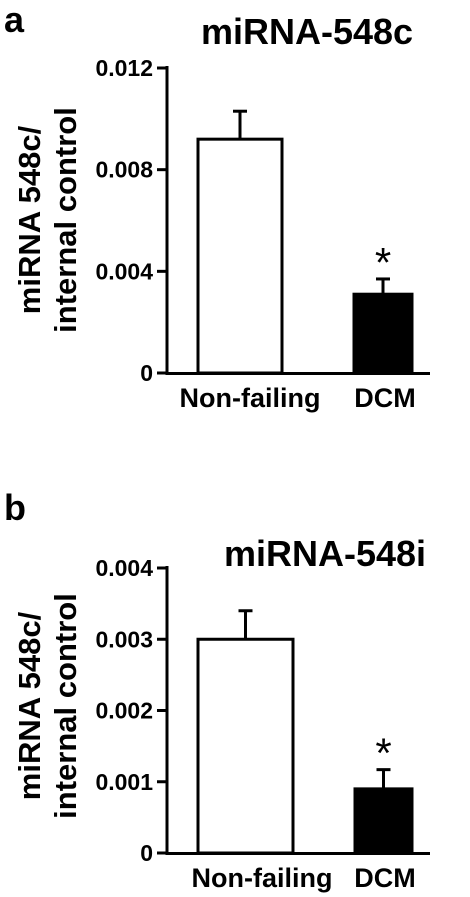  What do you see at coordinates (124, 782) in the screenshot?
I see `y-tick-label-b-1: 0.001` at bounding box center [124, 782].